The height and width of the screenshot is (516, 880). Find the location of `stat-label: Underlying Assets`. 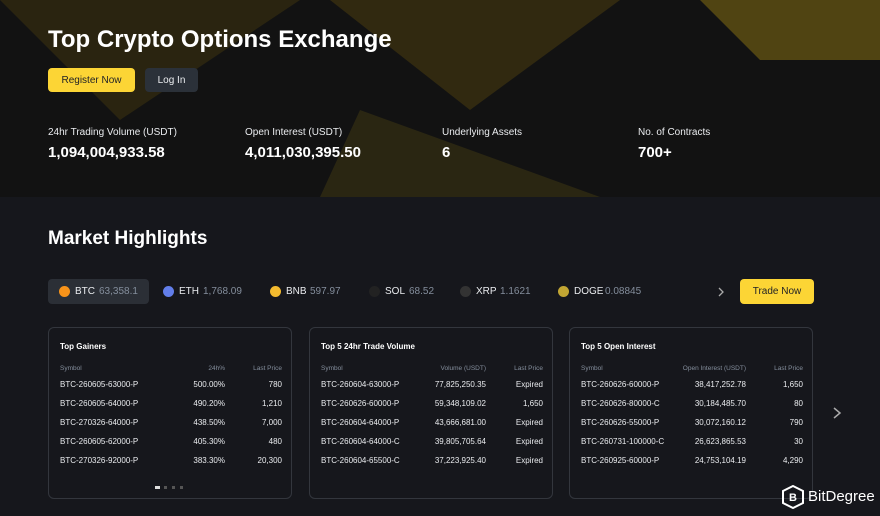

stat-label: Underlying Assets is located at coordinates (482, 132).